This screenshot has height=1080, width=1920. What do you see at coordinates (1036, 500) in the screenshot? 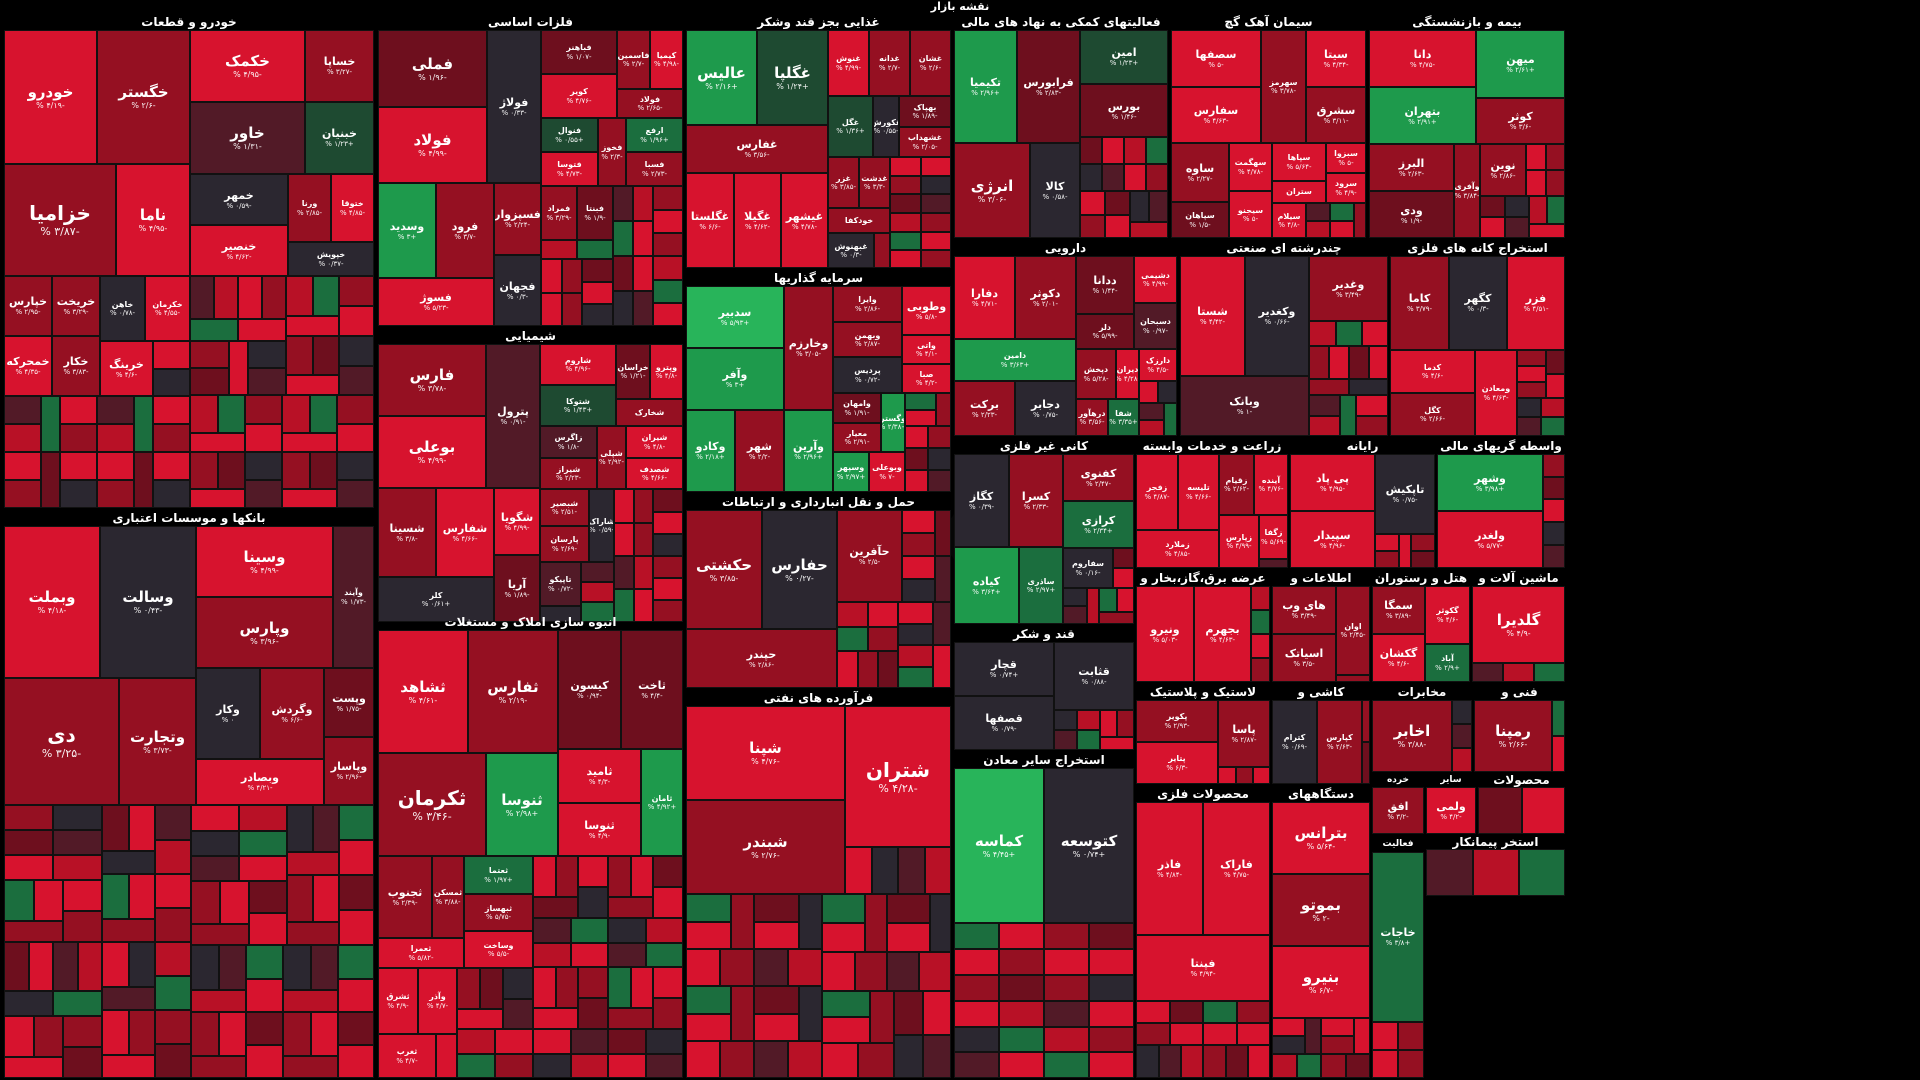
I see `stock-tile: کسرا -۲/۳۳ %` at bounding box center [1036, 500].